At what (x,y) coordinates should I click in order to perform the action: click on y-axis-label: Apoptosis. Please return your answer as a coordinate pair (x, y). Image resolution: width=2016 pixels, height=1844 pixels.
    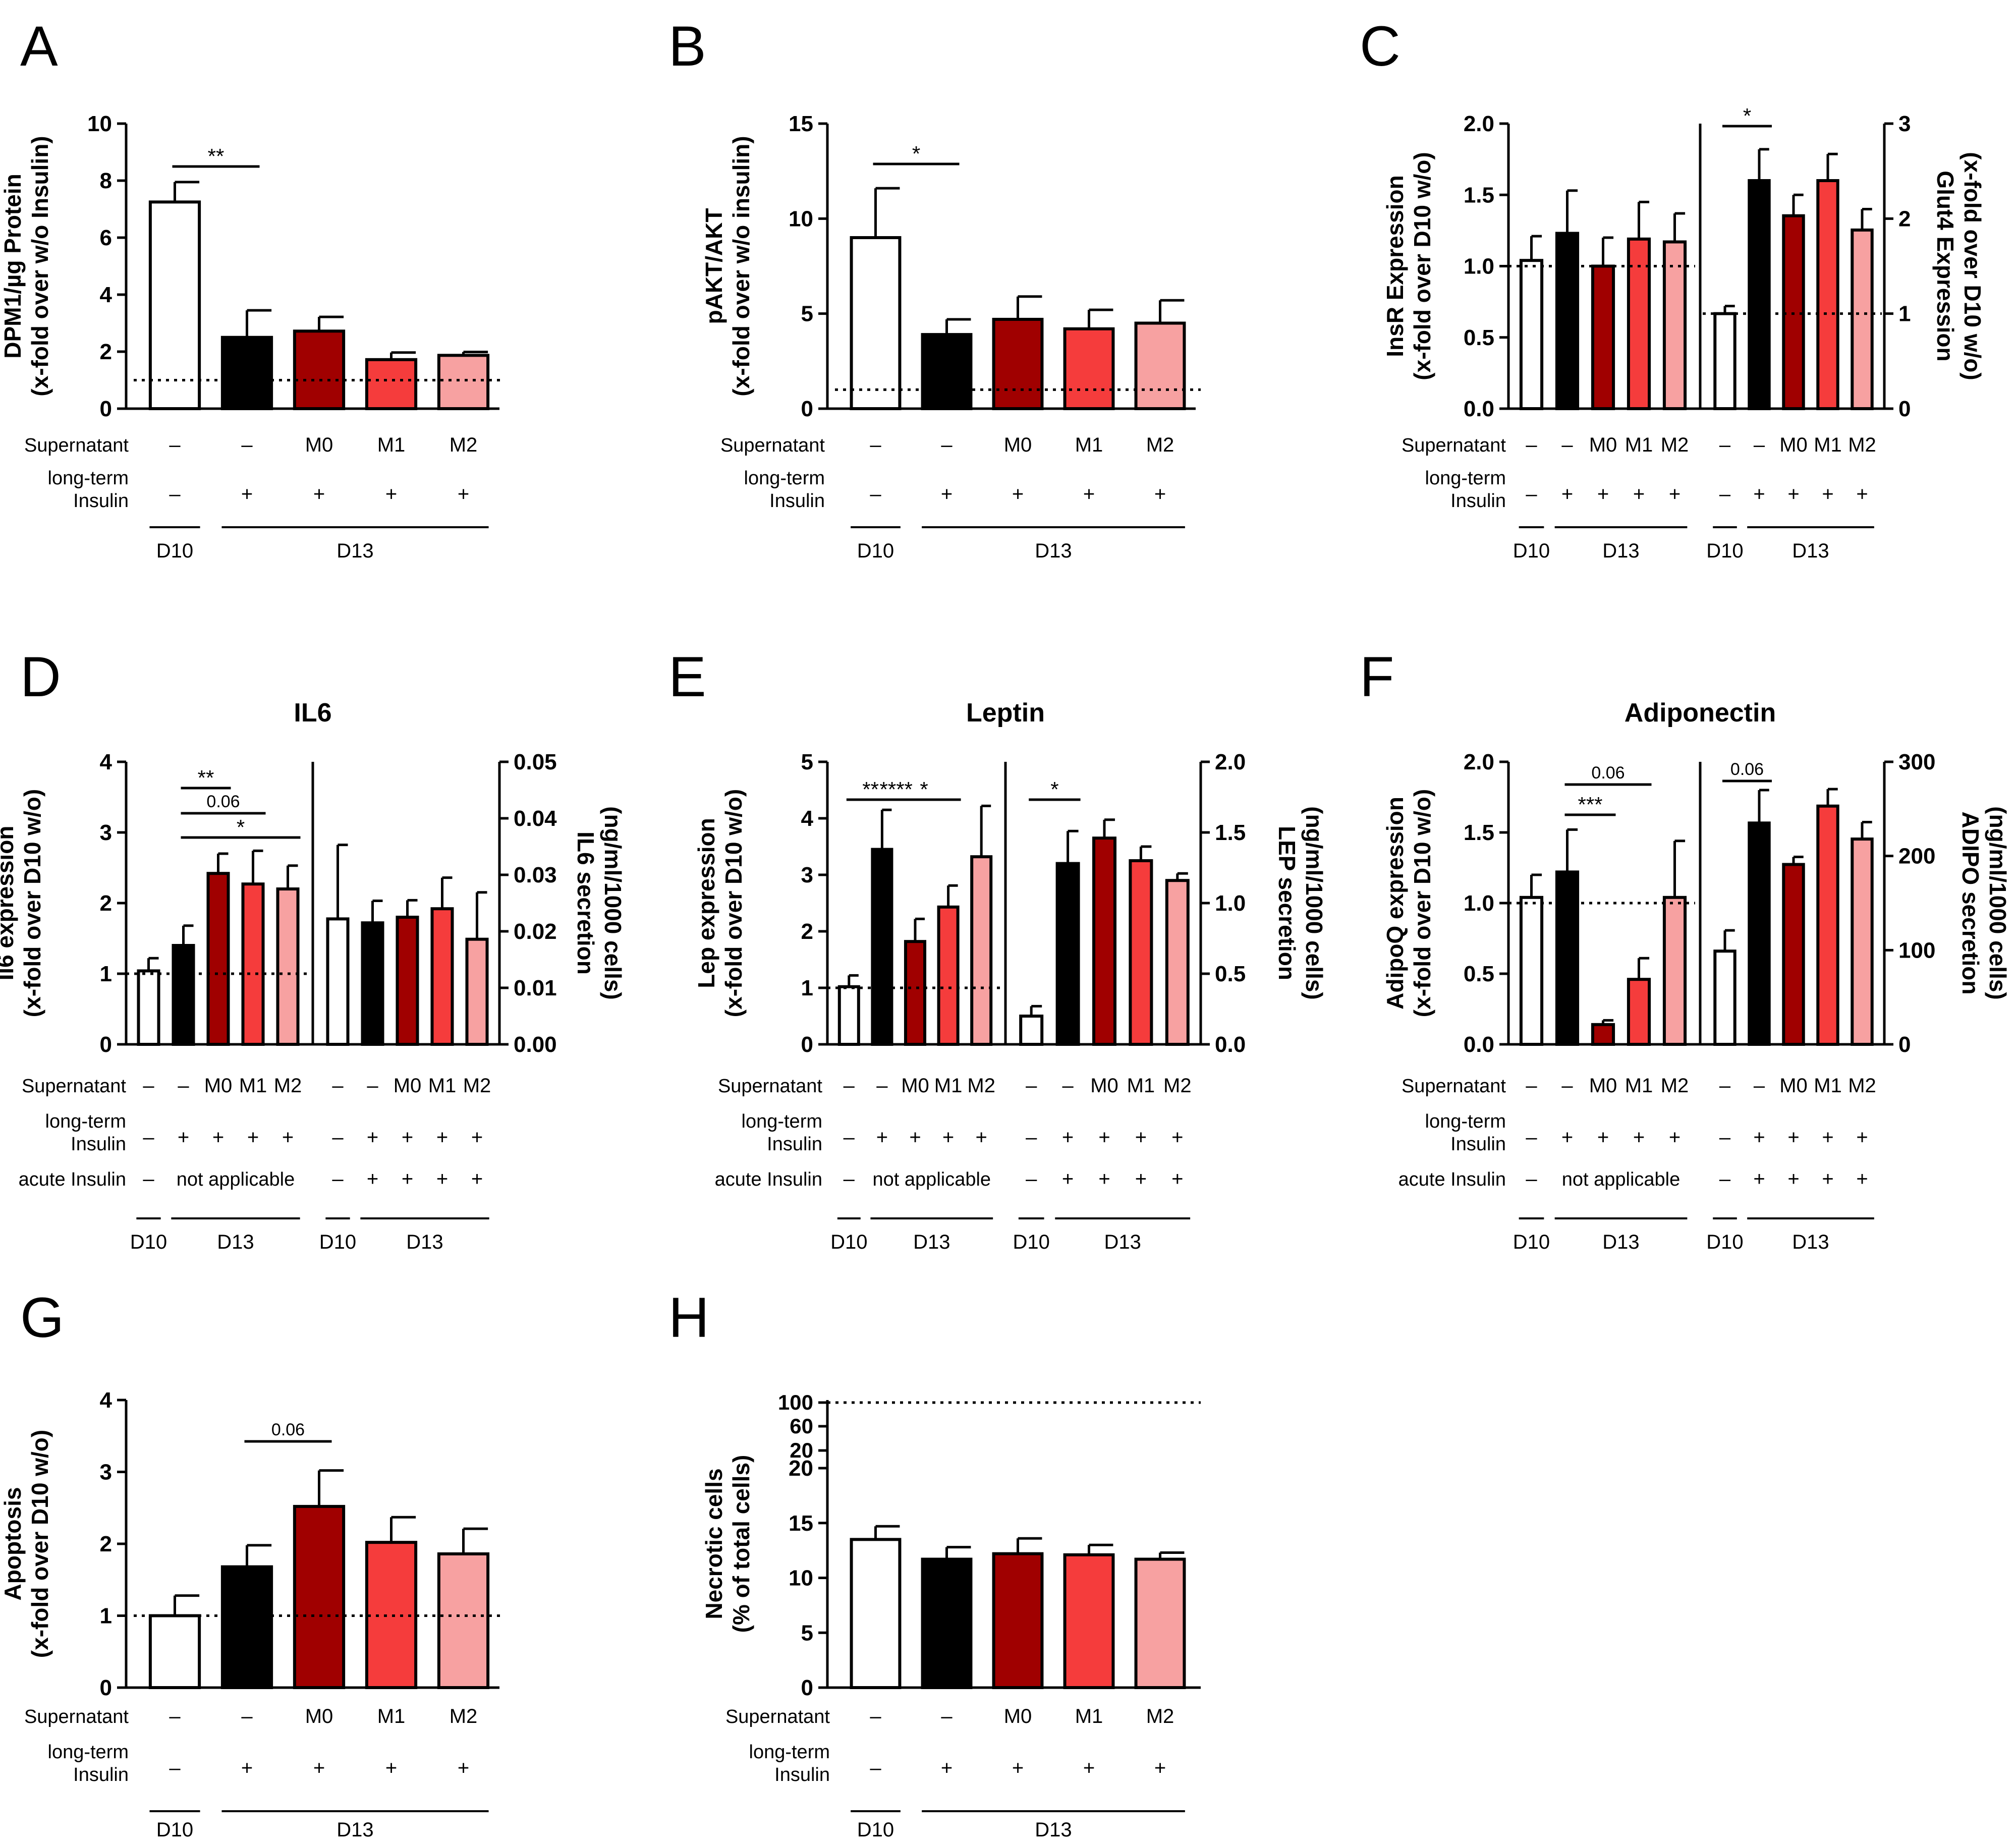
    Looking at the image, I should click on (13, 1544).